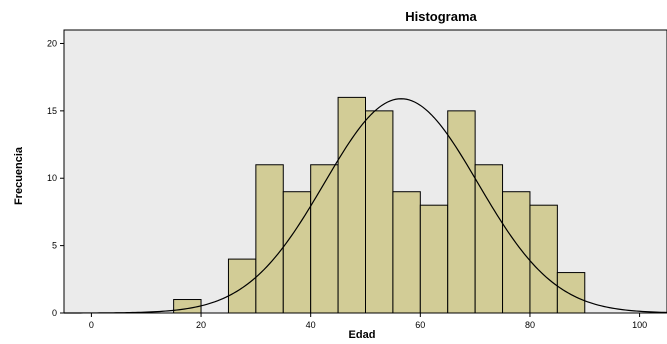  What do you see at coordinates (362, 335) in the screenshot?
I see `x-axis-title: Edad` at bounding box center [362, 335].